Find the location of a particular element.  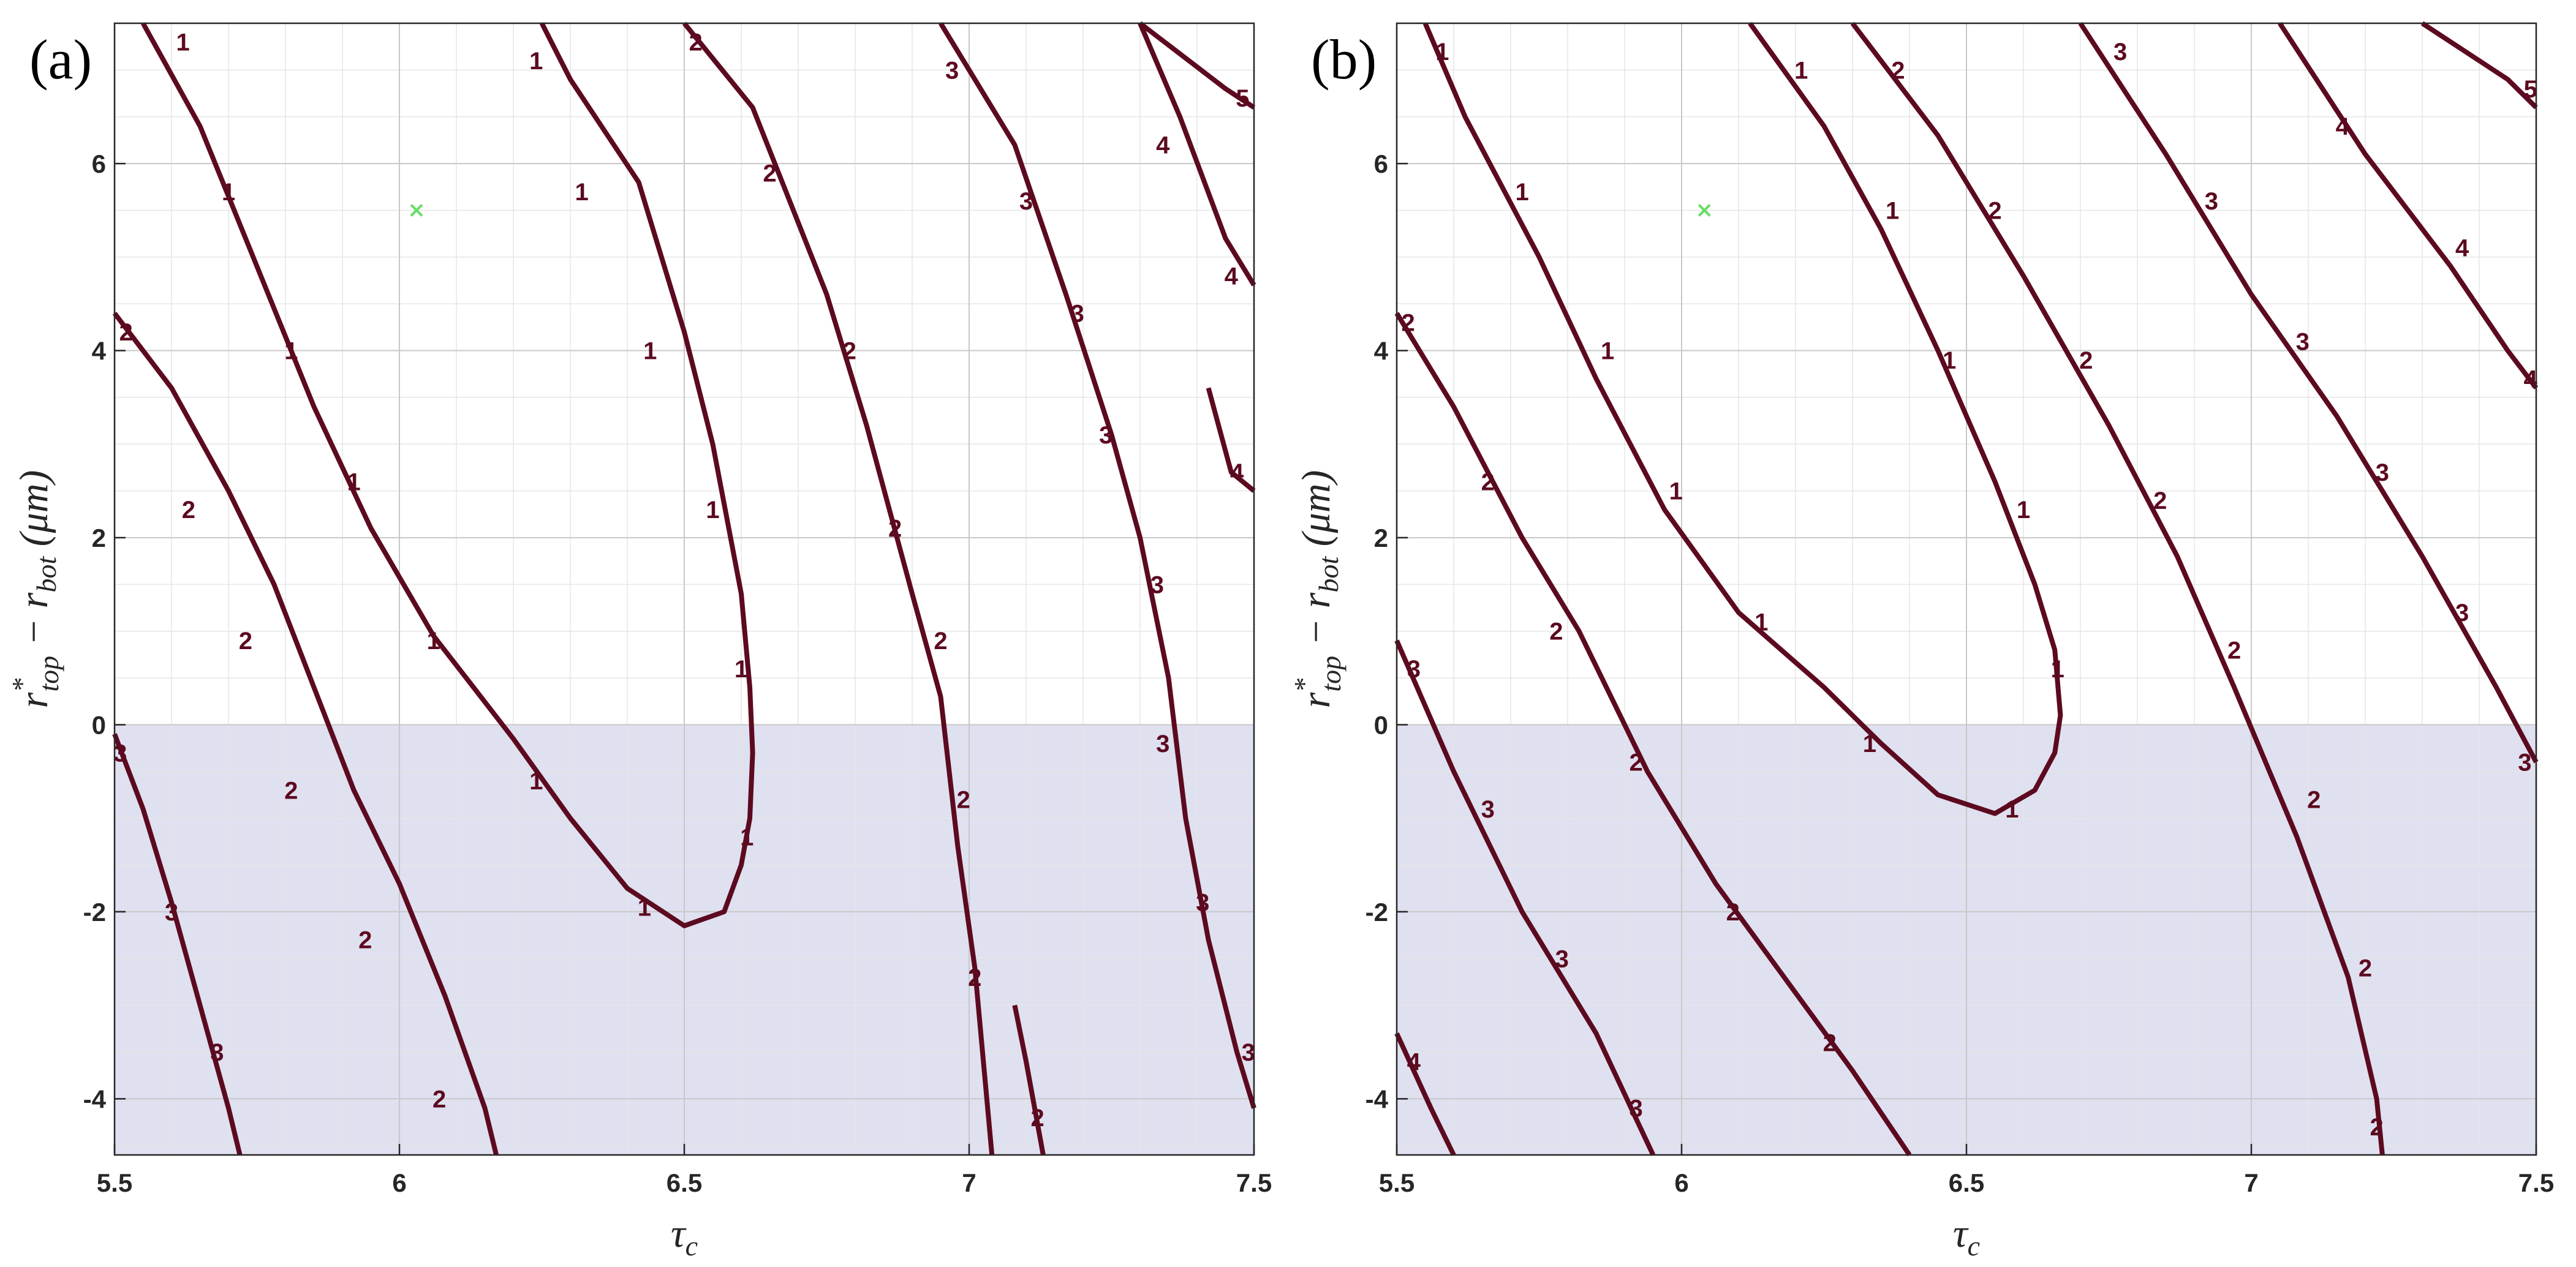

x-tick-label: 6.5 is located at coordinates (684, 1182).